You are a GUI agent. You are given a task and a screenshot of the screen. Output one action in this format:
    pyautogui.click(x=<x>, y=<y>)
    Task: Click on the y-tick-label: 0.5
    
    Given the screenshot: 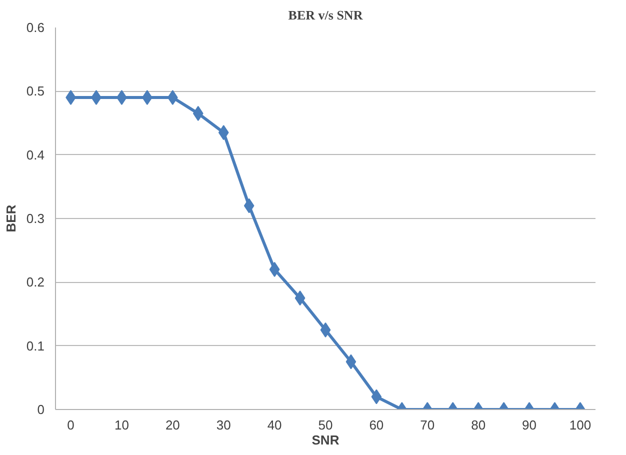 What is the action you would take?
    pyautogui.click(x=35, y=91)
    